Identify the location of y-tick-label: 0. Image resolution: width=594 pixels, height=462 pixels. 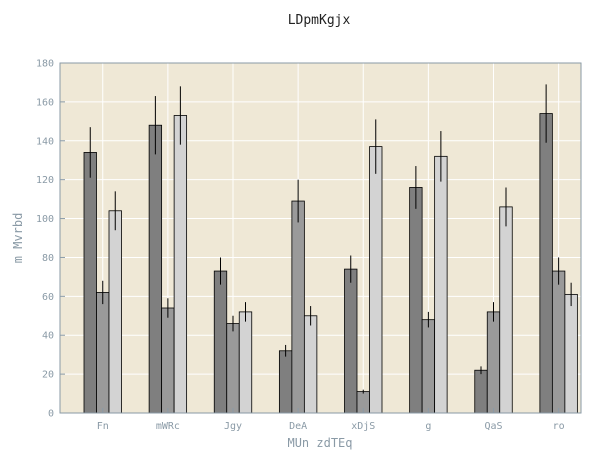
(51, 414).